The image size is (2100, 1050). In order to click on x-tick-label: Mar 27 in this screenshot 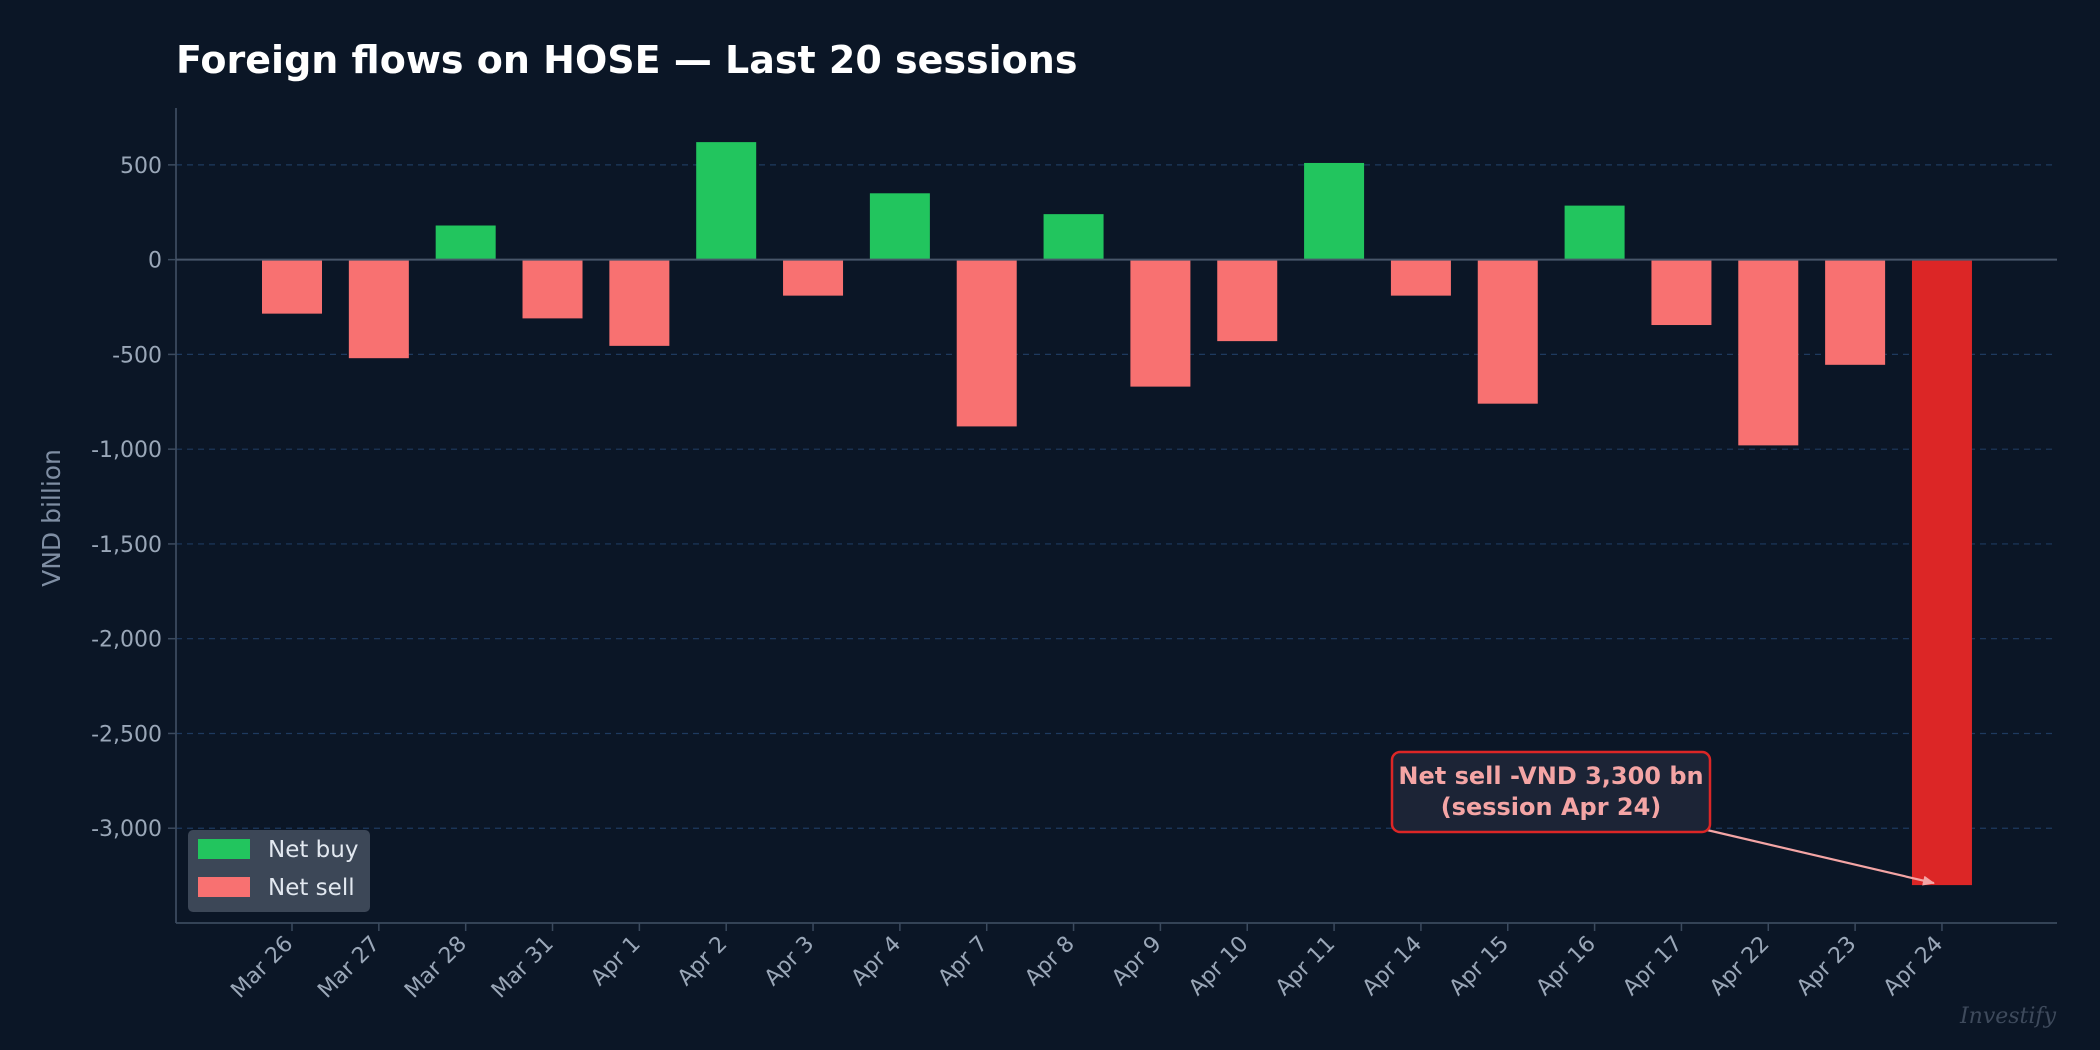, I will do `click(349, 968)`.